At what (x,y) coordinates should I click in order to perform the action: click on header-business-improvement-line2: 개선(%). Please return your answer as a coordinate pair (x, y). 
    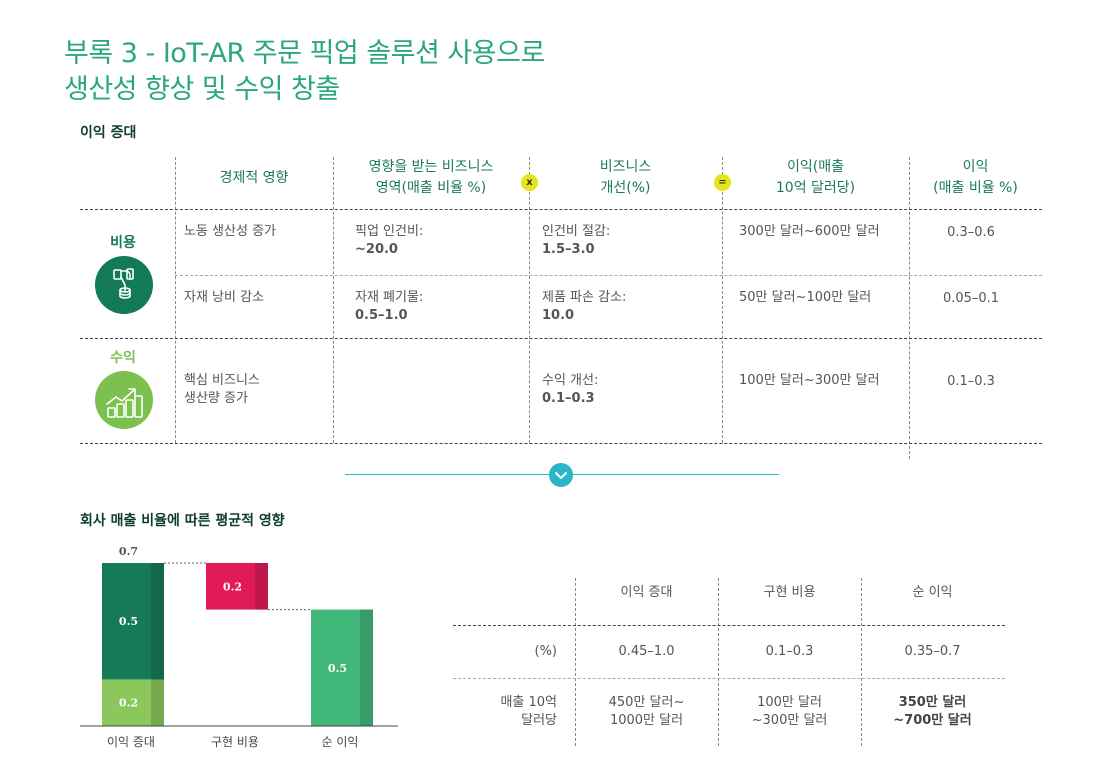
    Looking at the image, I should click on (625, 188).